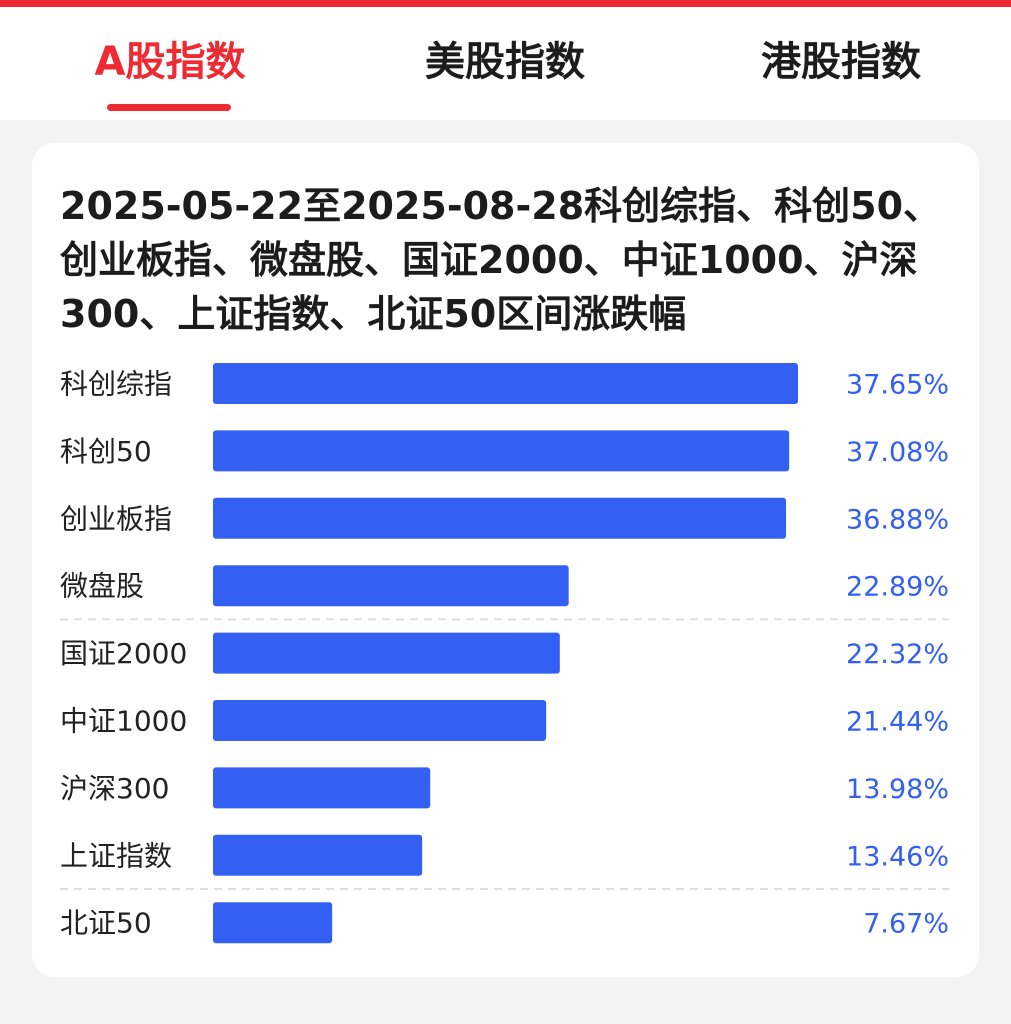 This screenshot has width=1011, height=1024. What do you see at coordinates (505, 3) in the screenshot?
I see `top-accent-bar` at bounding box center [505, 3].